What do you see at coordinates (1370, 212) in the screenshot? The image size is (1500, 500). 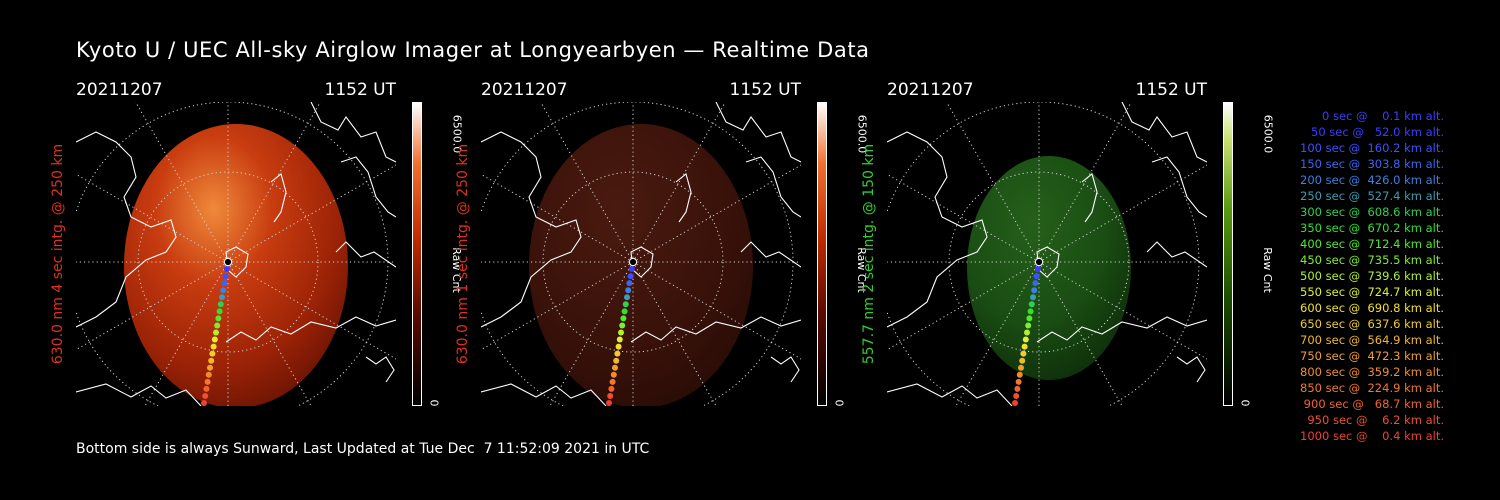 I see `trajectory-legend-row: 300 sec @ 608.6 km alt.` at bounding box center [1370, 212].